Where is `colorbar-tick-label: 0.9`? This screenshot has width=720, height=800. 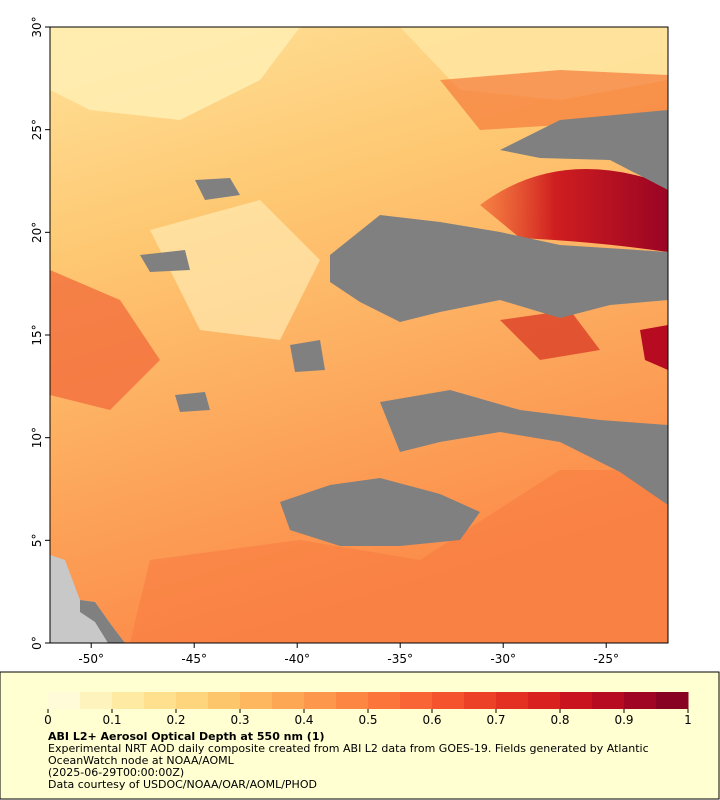
colorbar-tick-label: 0.9 is located at coordinates (623, 720).